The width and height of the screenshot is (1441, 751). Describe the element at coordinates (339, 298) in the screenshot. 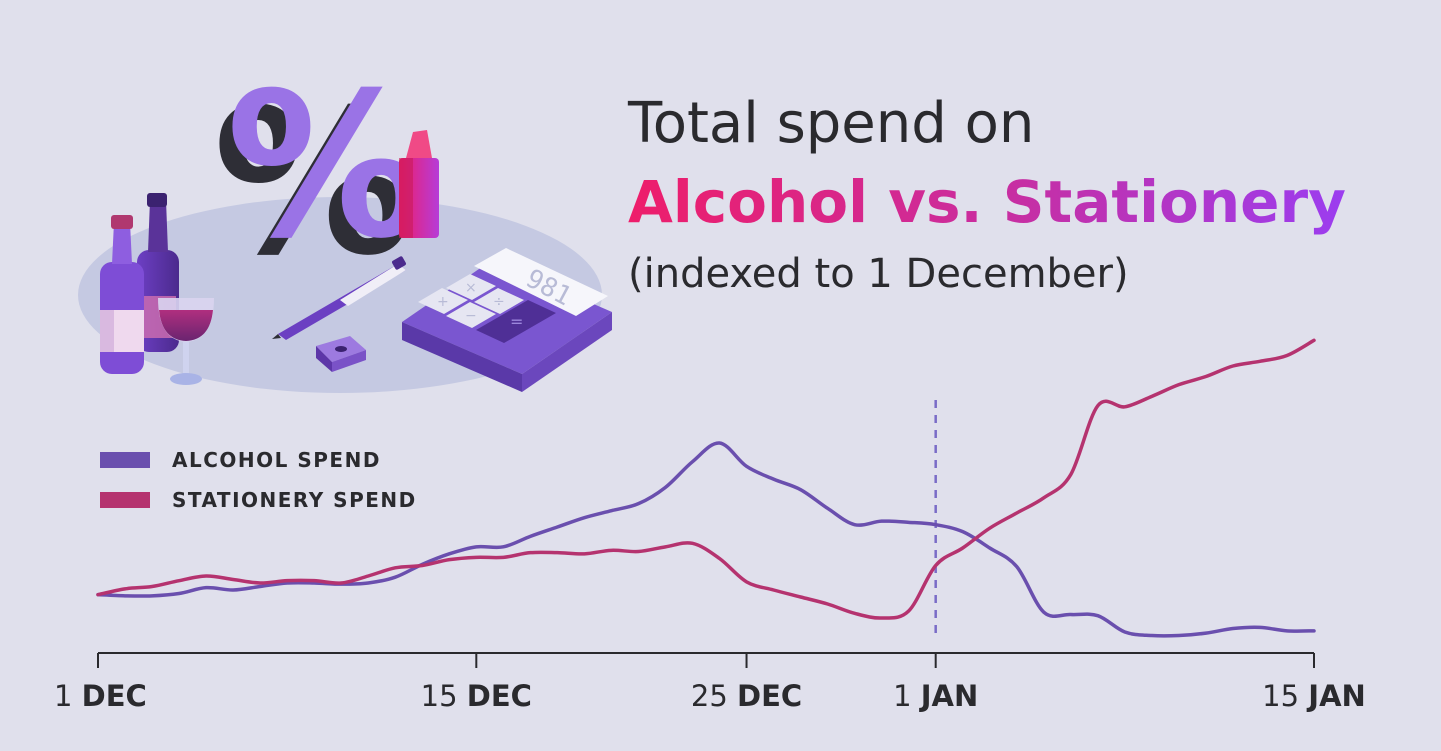

I see `pen-icon` at that location.